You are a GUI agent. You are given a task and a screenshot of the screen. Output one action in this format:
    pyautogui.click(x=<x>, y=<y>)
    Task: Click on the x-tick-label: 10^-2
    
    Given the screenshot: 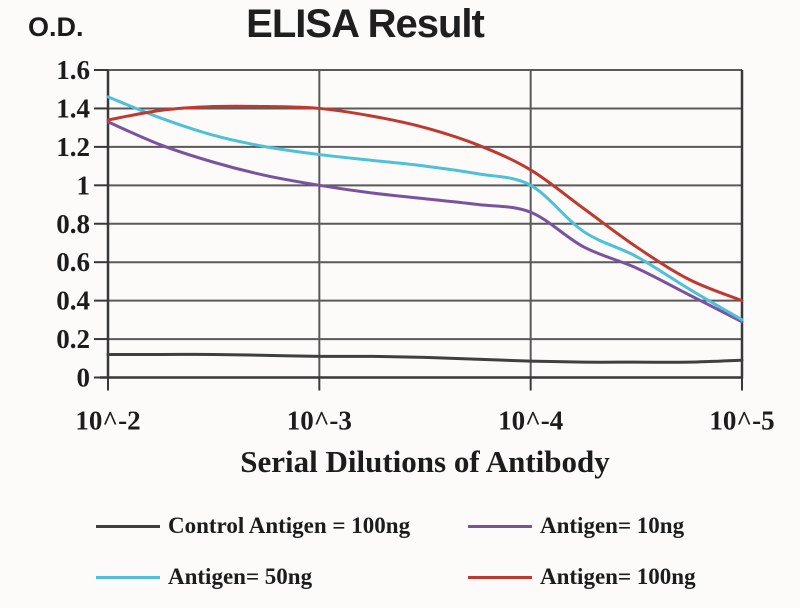 What is the action you would take?
    pyautogui.click(x=107, y=421)
    